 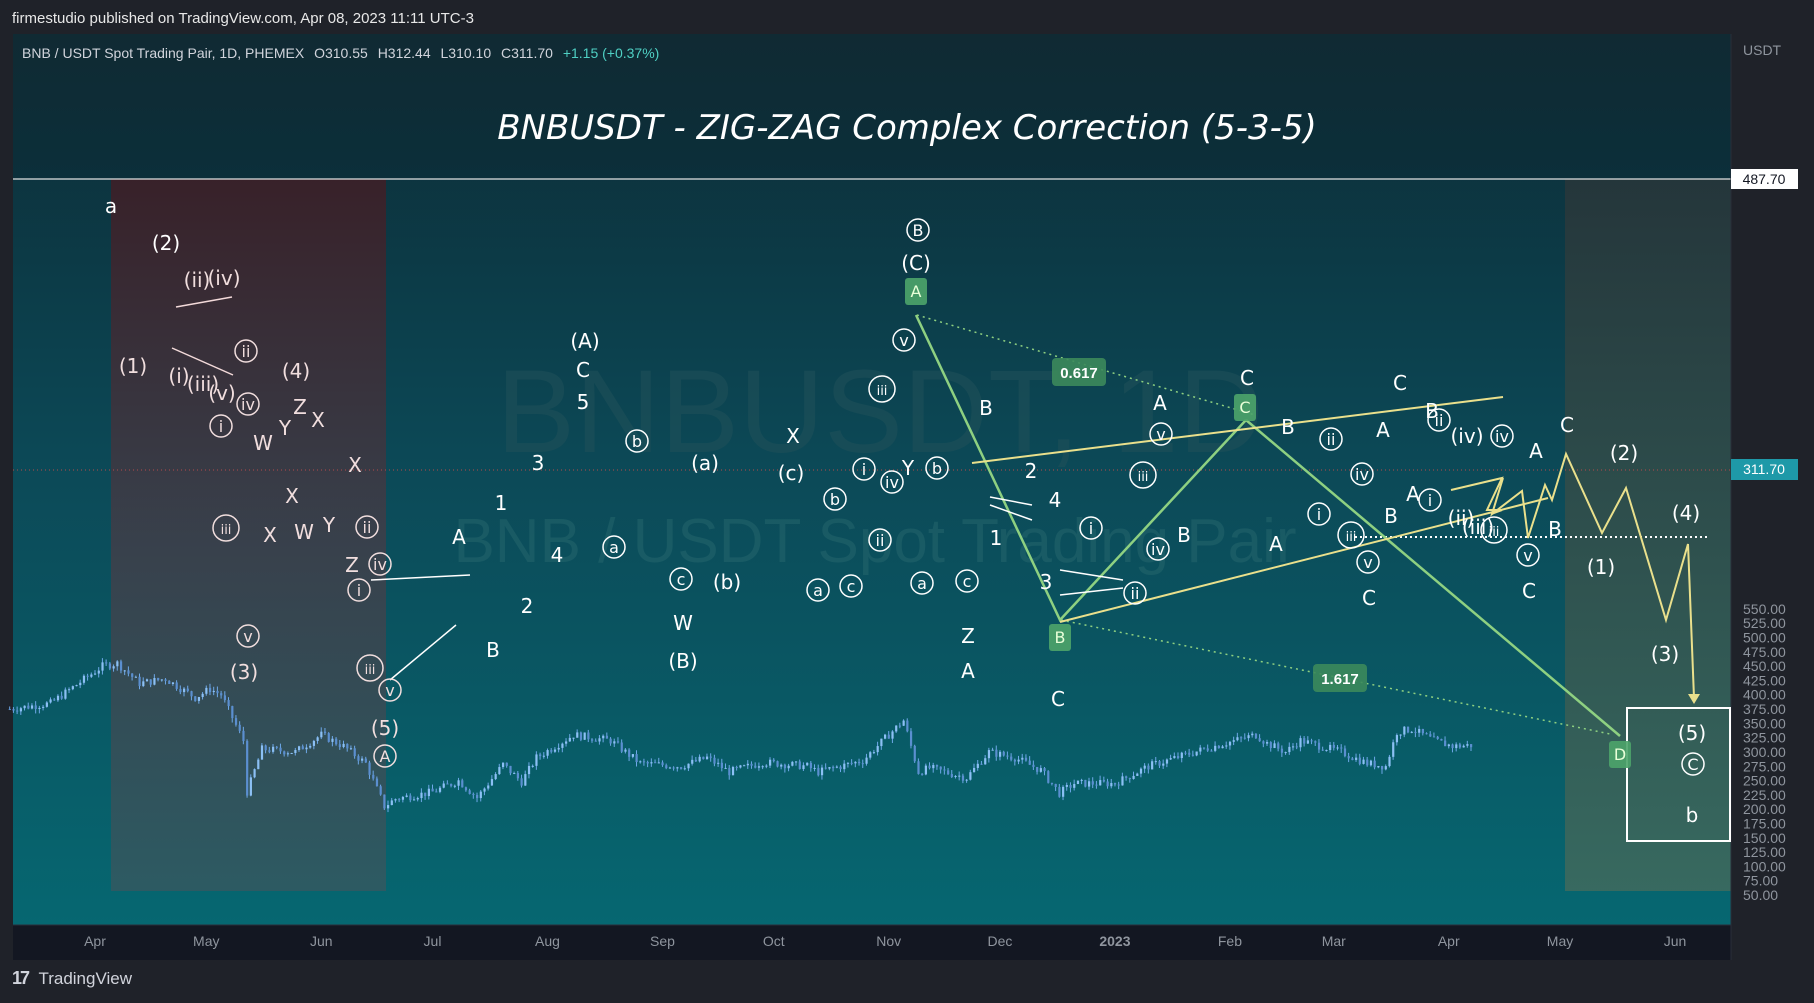 What do you see at coordinates (1079, 373) in the screenshot?
I see `fib-label-1: 0.617` at bounding box center [1079, 373].